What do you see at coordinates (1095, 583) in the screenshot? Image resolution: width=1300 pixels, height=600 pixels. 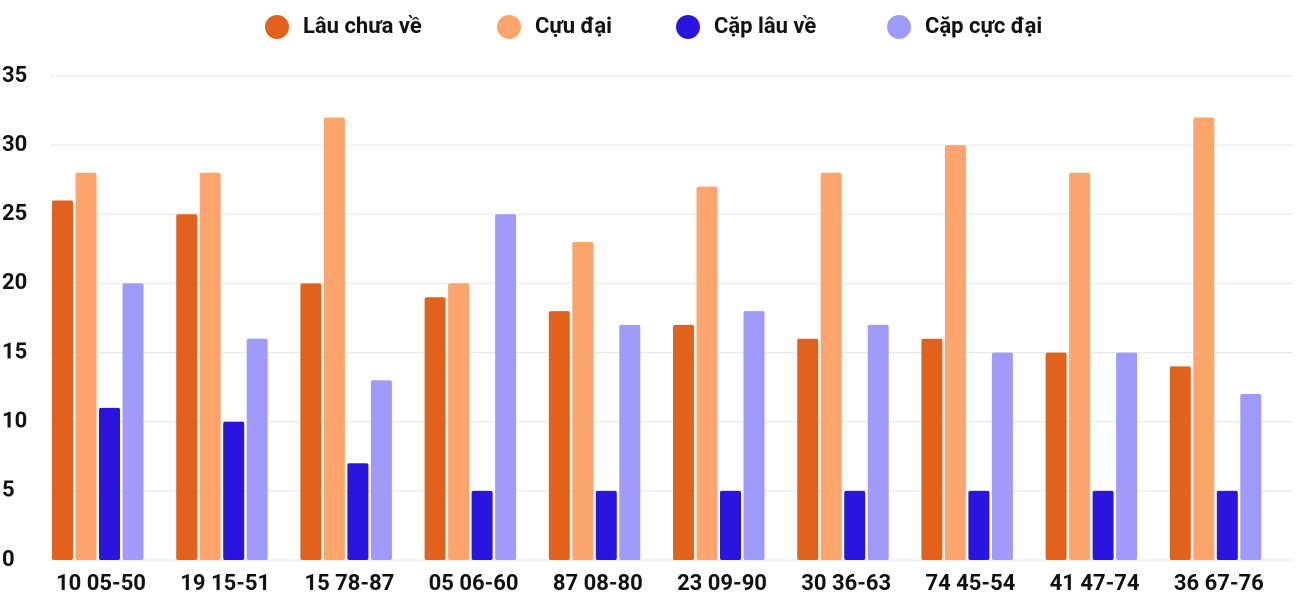 I see `x-tick-label: 41 47-74` at bounding box center [1095, 583].